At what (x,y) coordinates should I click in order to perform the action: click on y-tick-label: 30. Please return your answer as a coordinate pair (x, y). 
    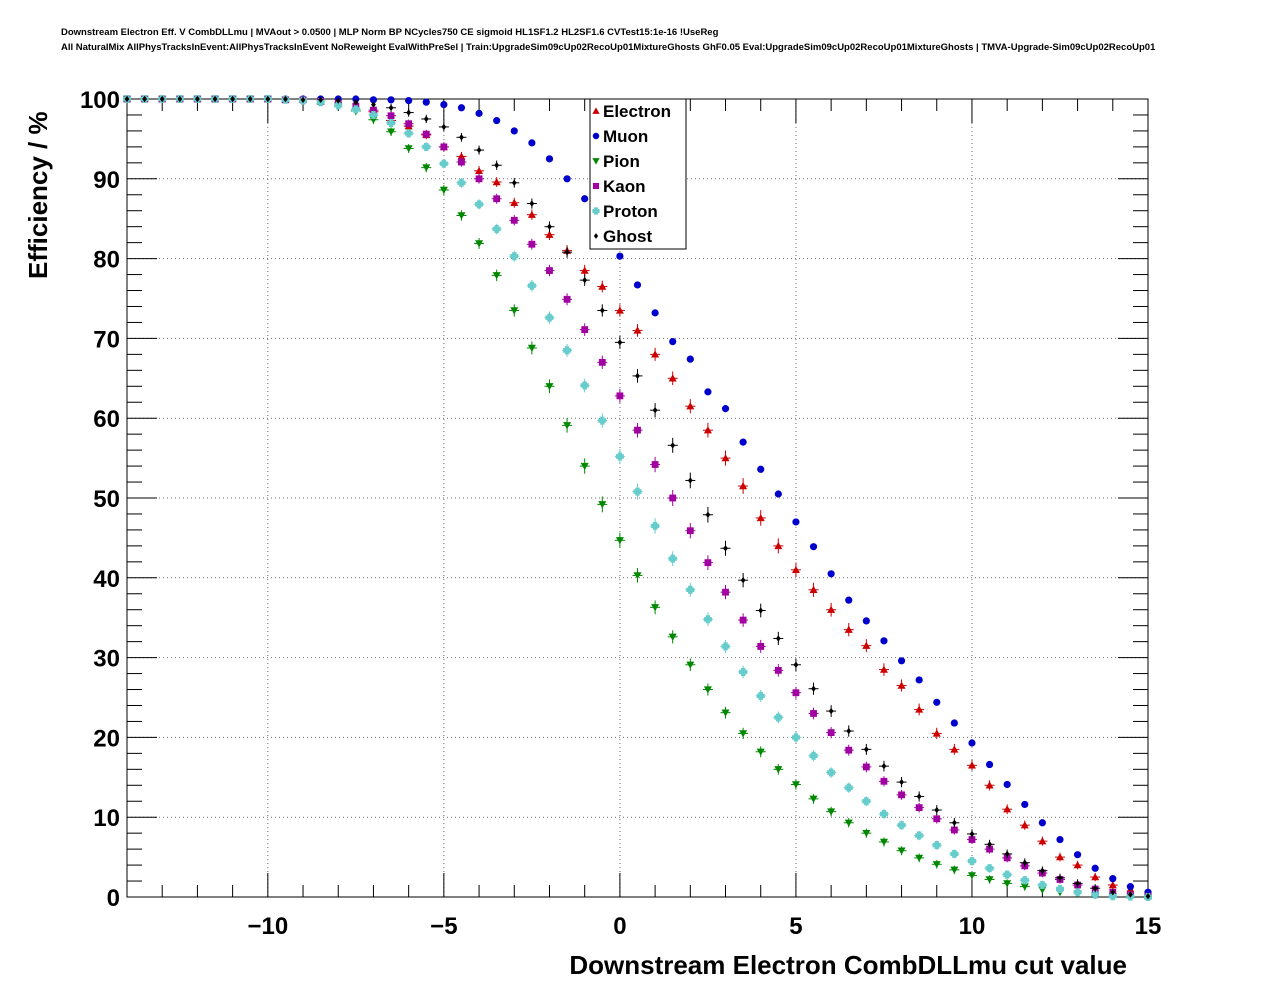
    Looking at the image, I should click on (106, 659).